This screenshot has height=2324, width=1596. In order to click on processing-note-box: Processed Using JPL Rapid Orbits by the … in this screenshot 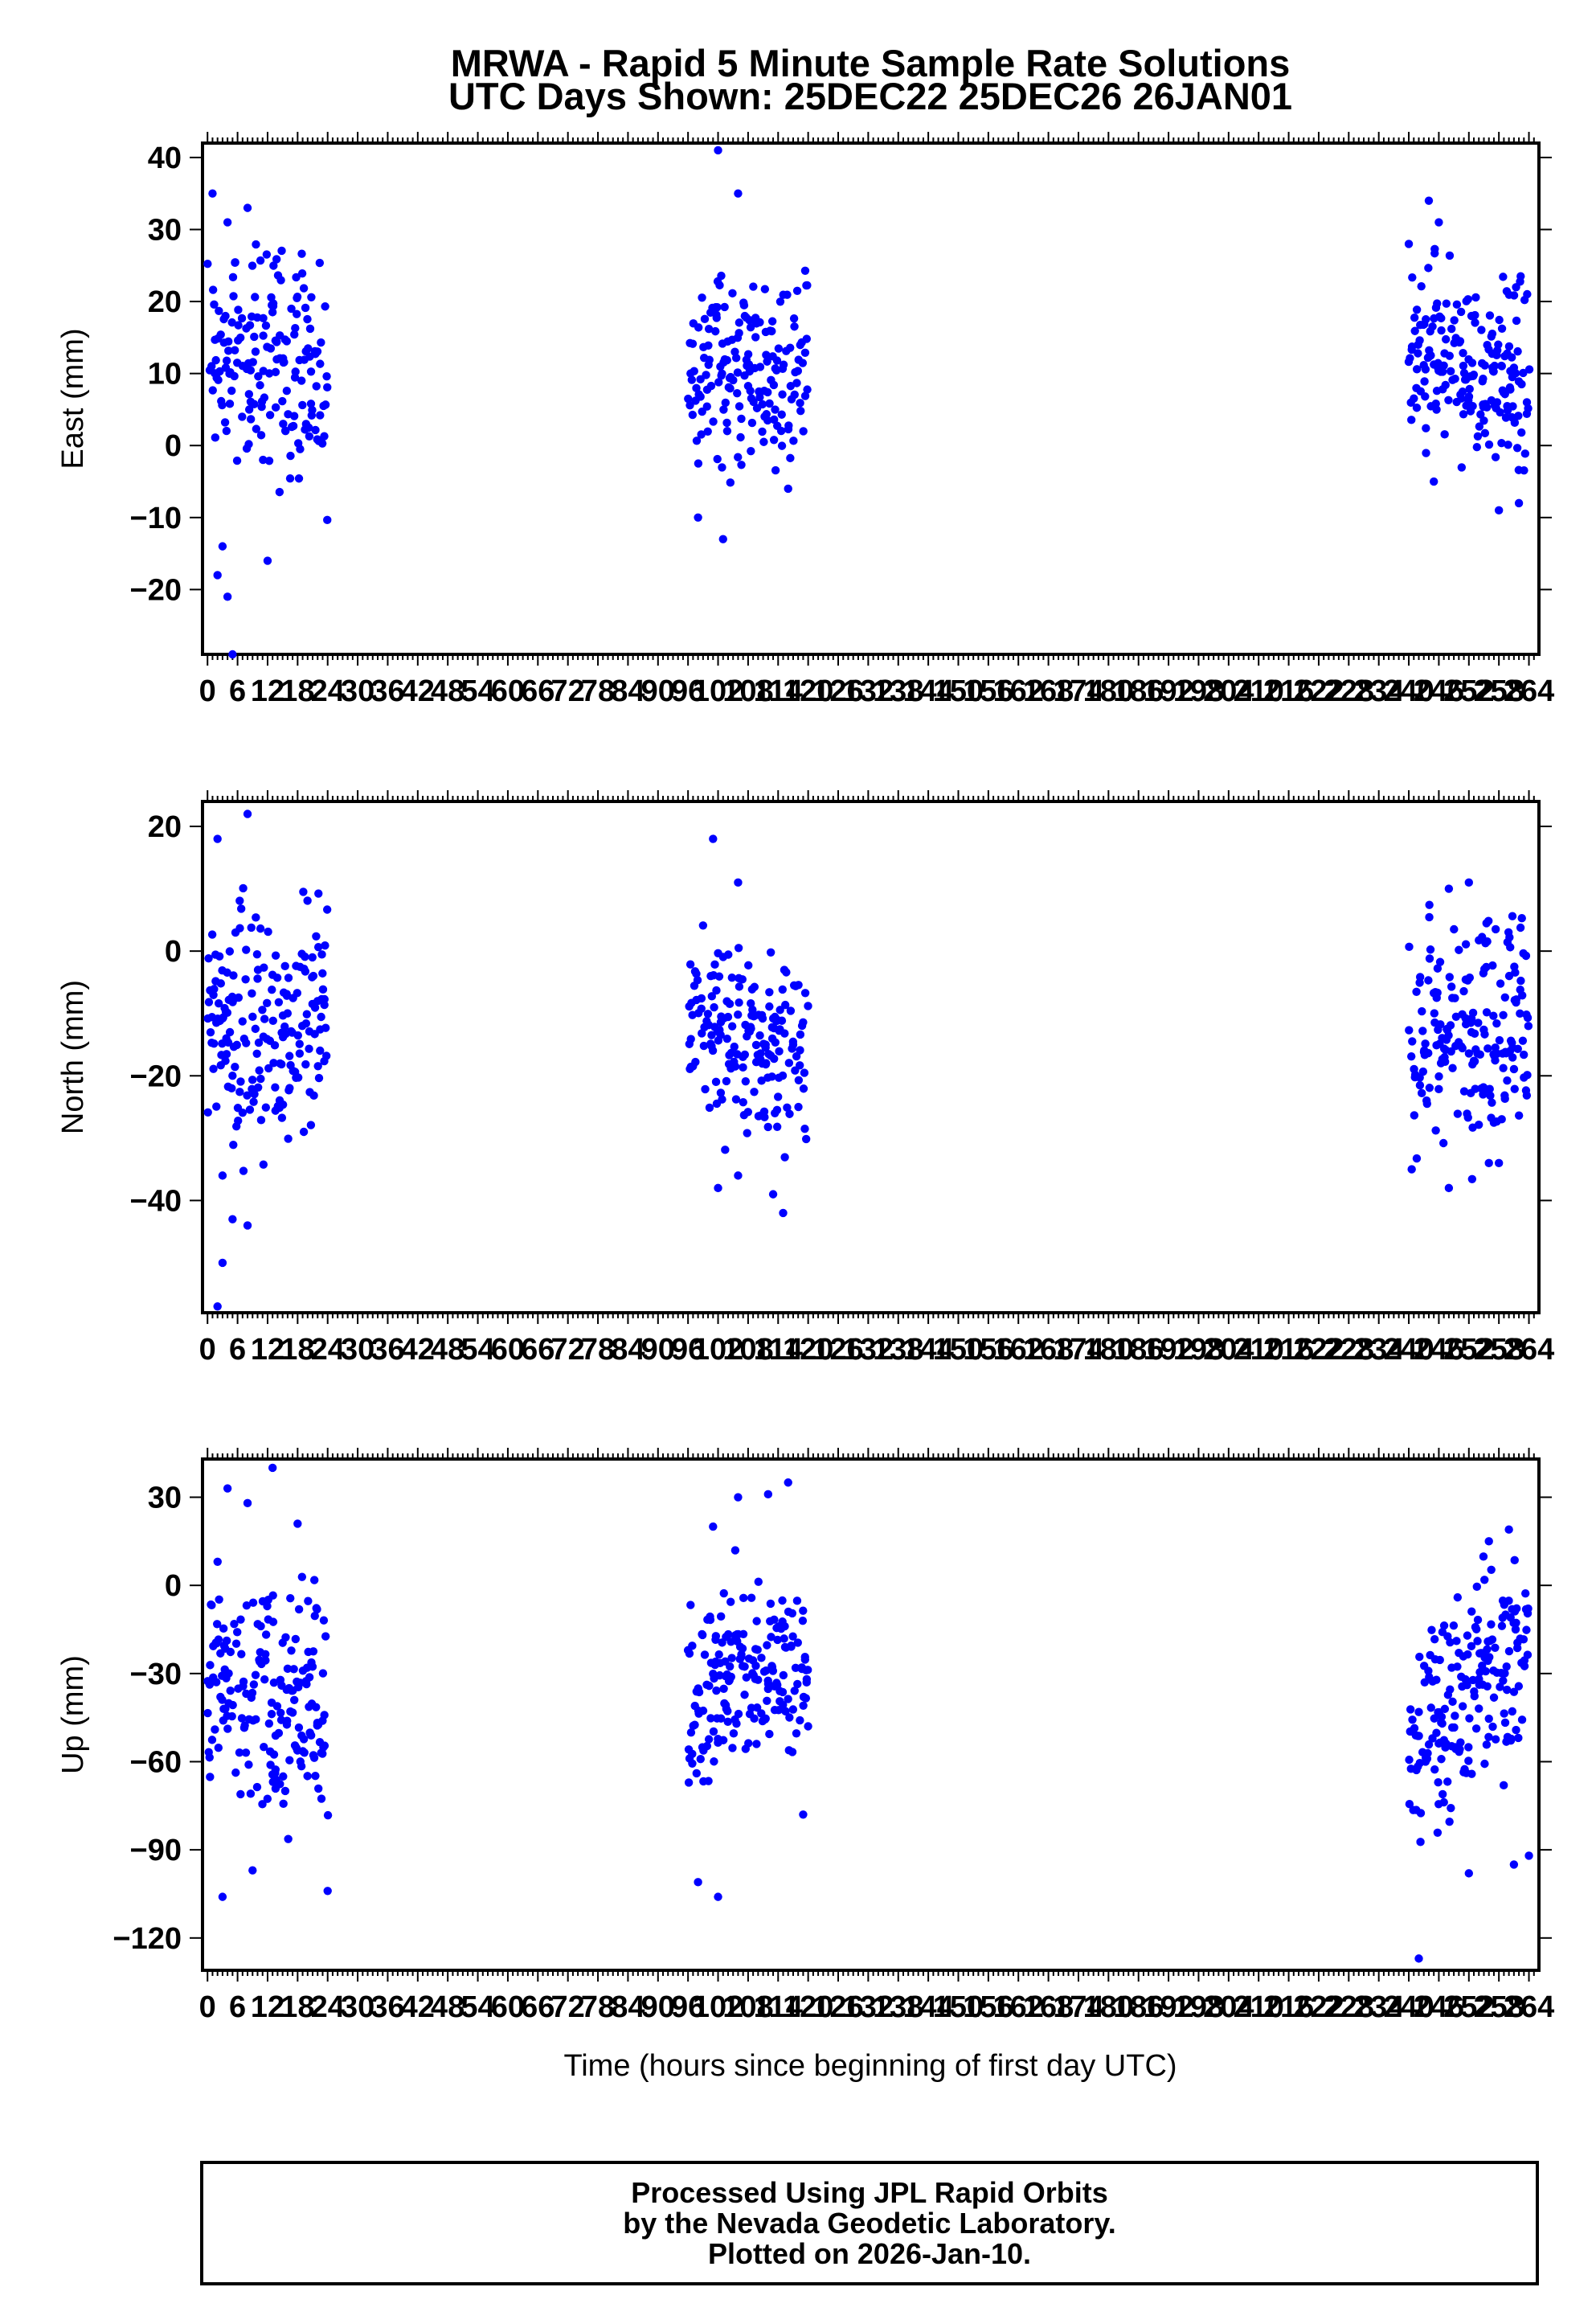, I will do `click(869, 2223)`.